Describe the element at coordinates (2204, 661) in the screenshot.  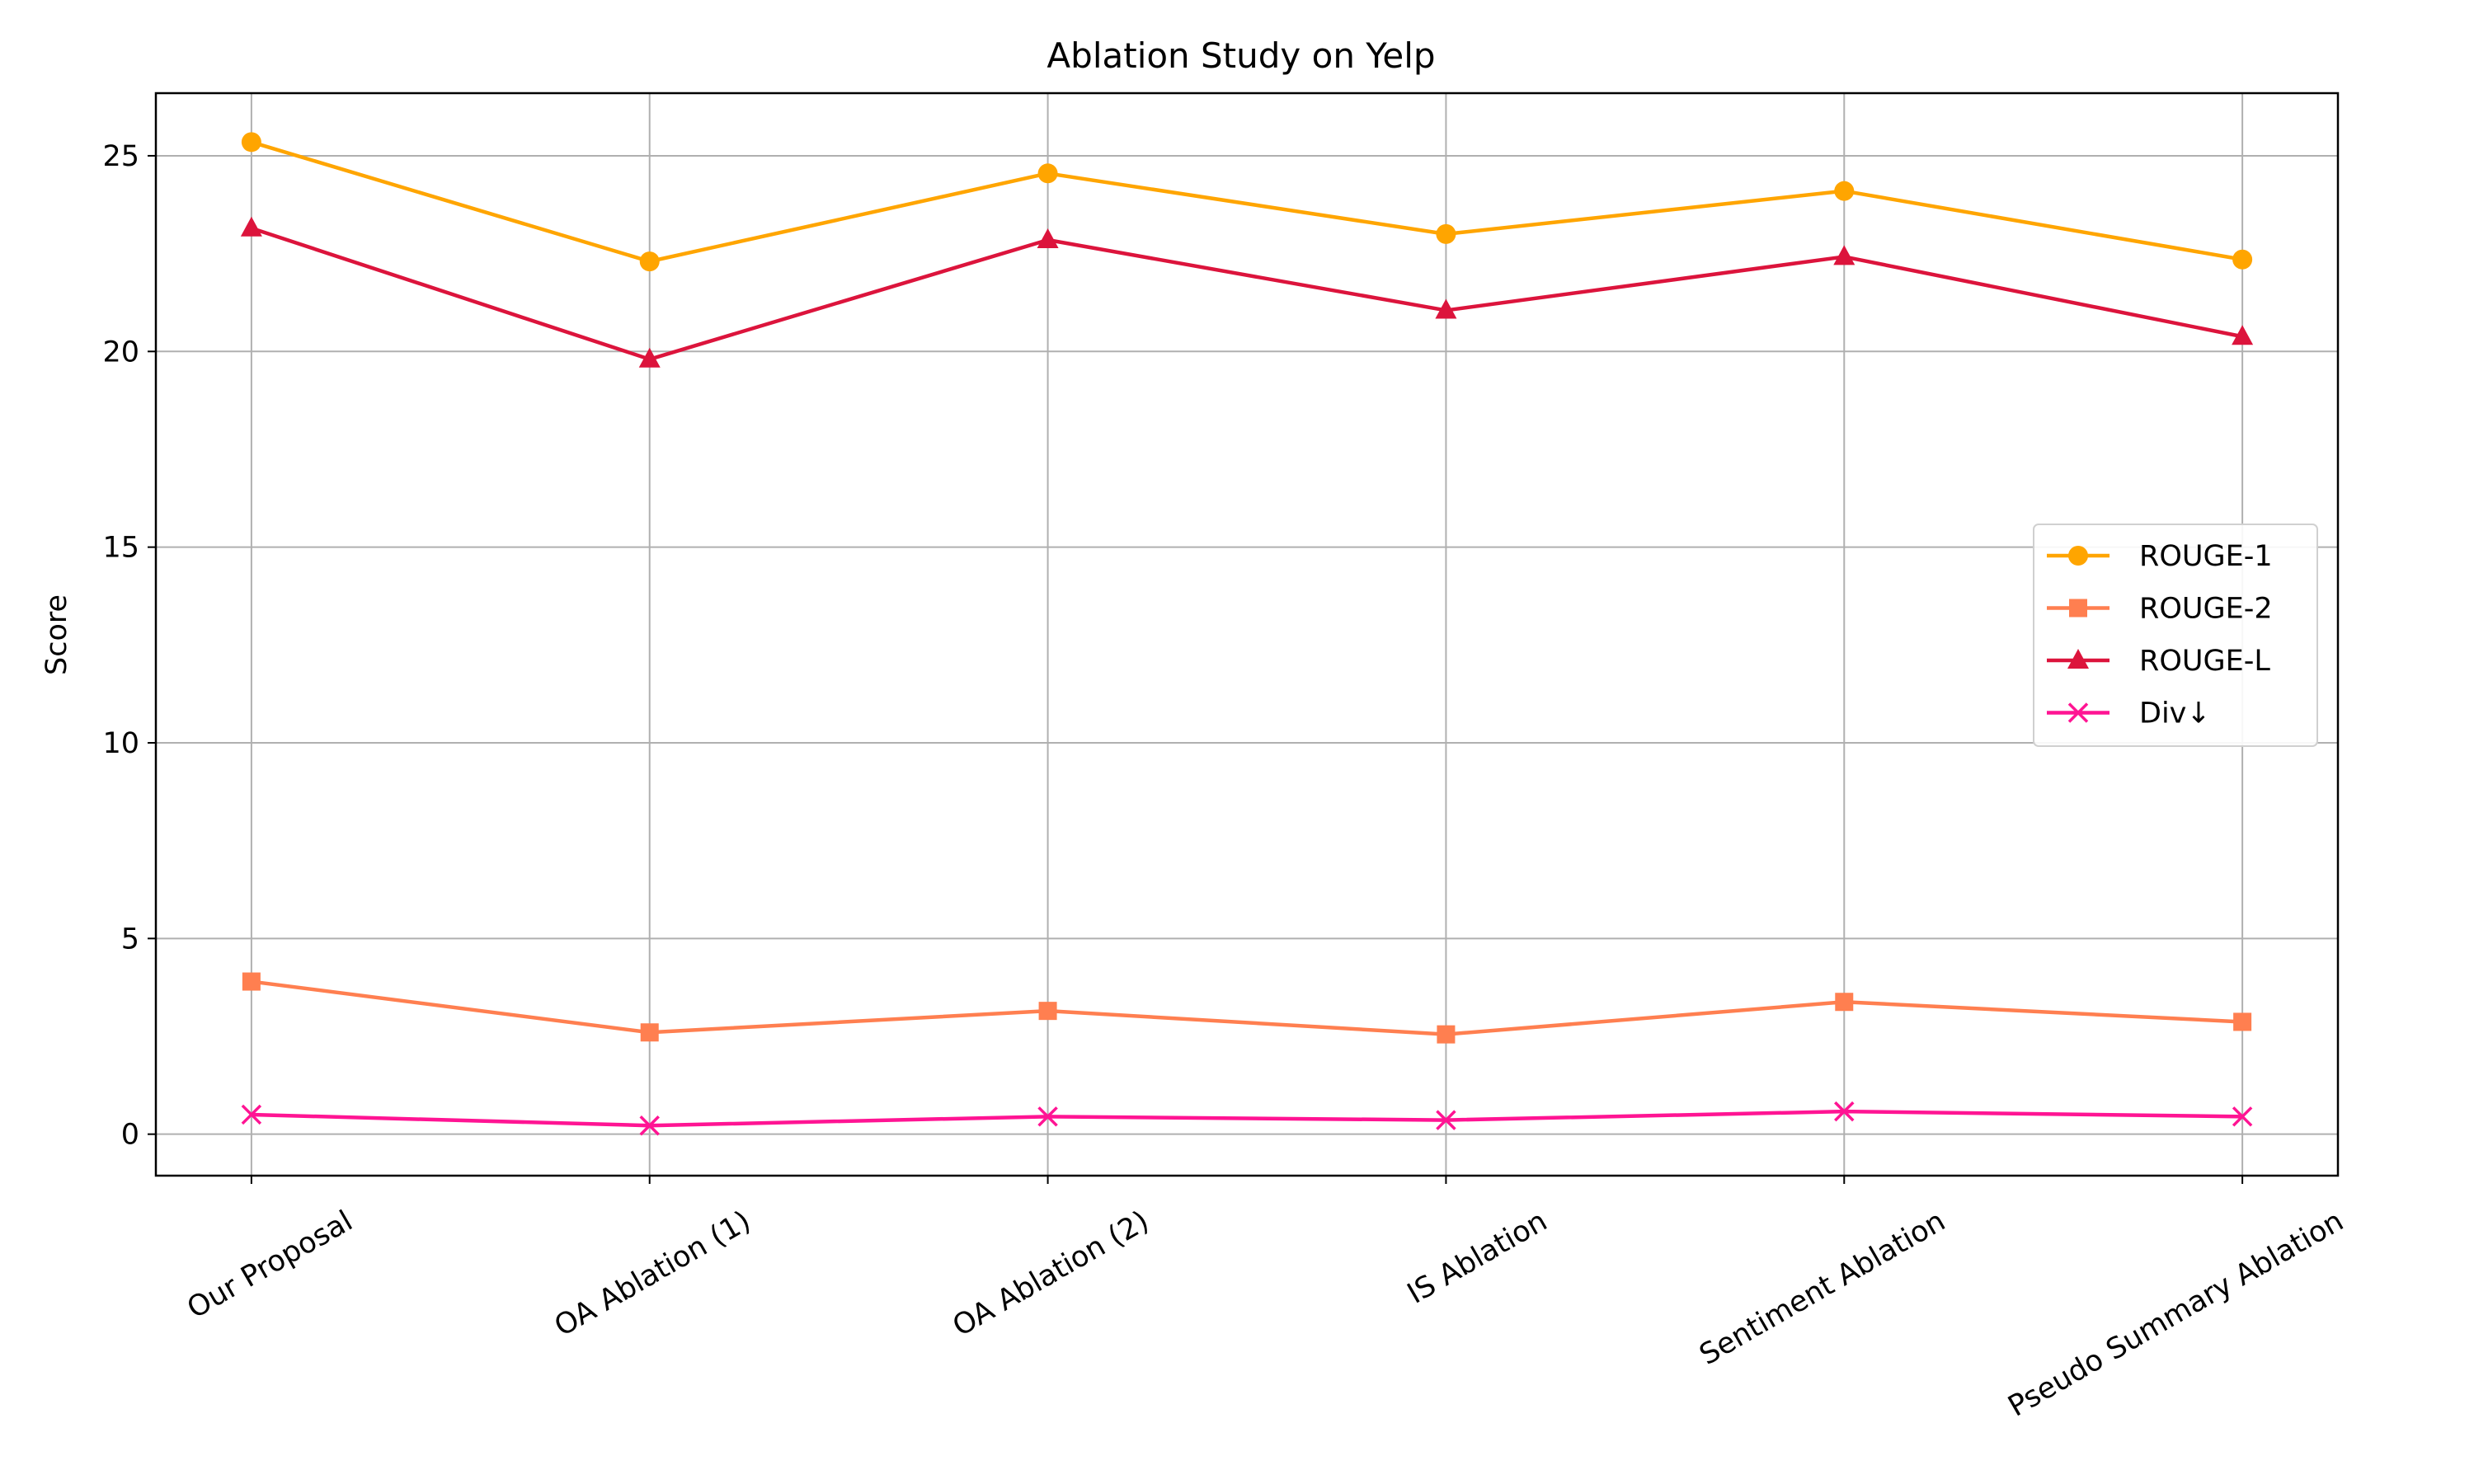
I see `legend-label: ROUGE-L` at that location.